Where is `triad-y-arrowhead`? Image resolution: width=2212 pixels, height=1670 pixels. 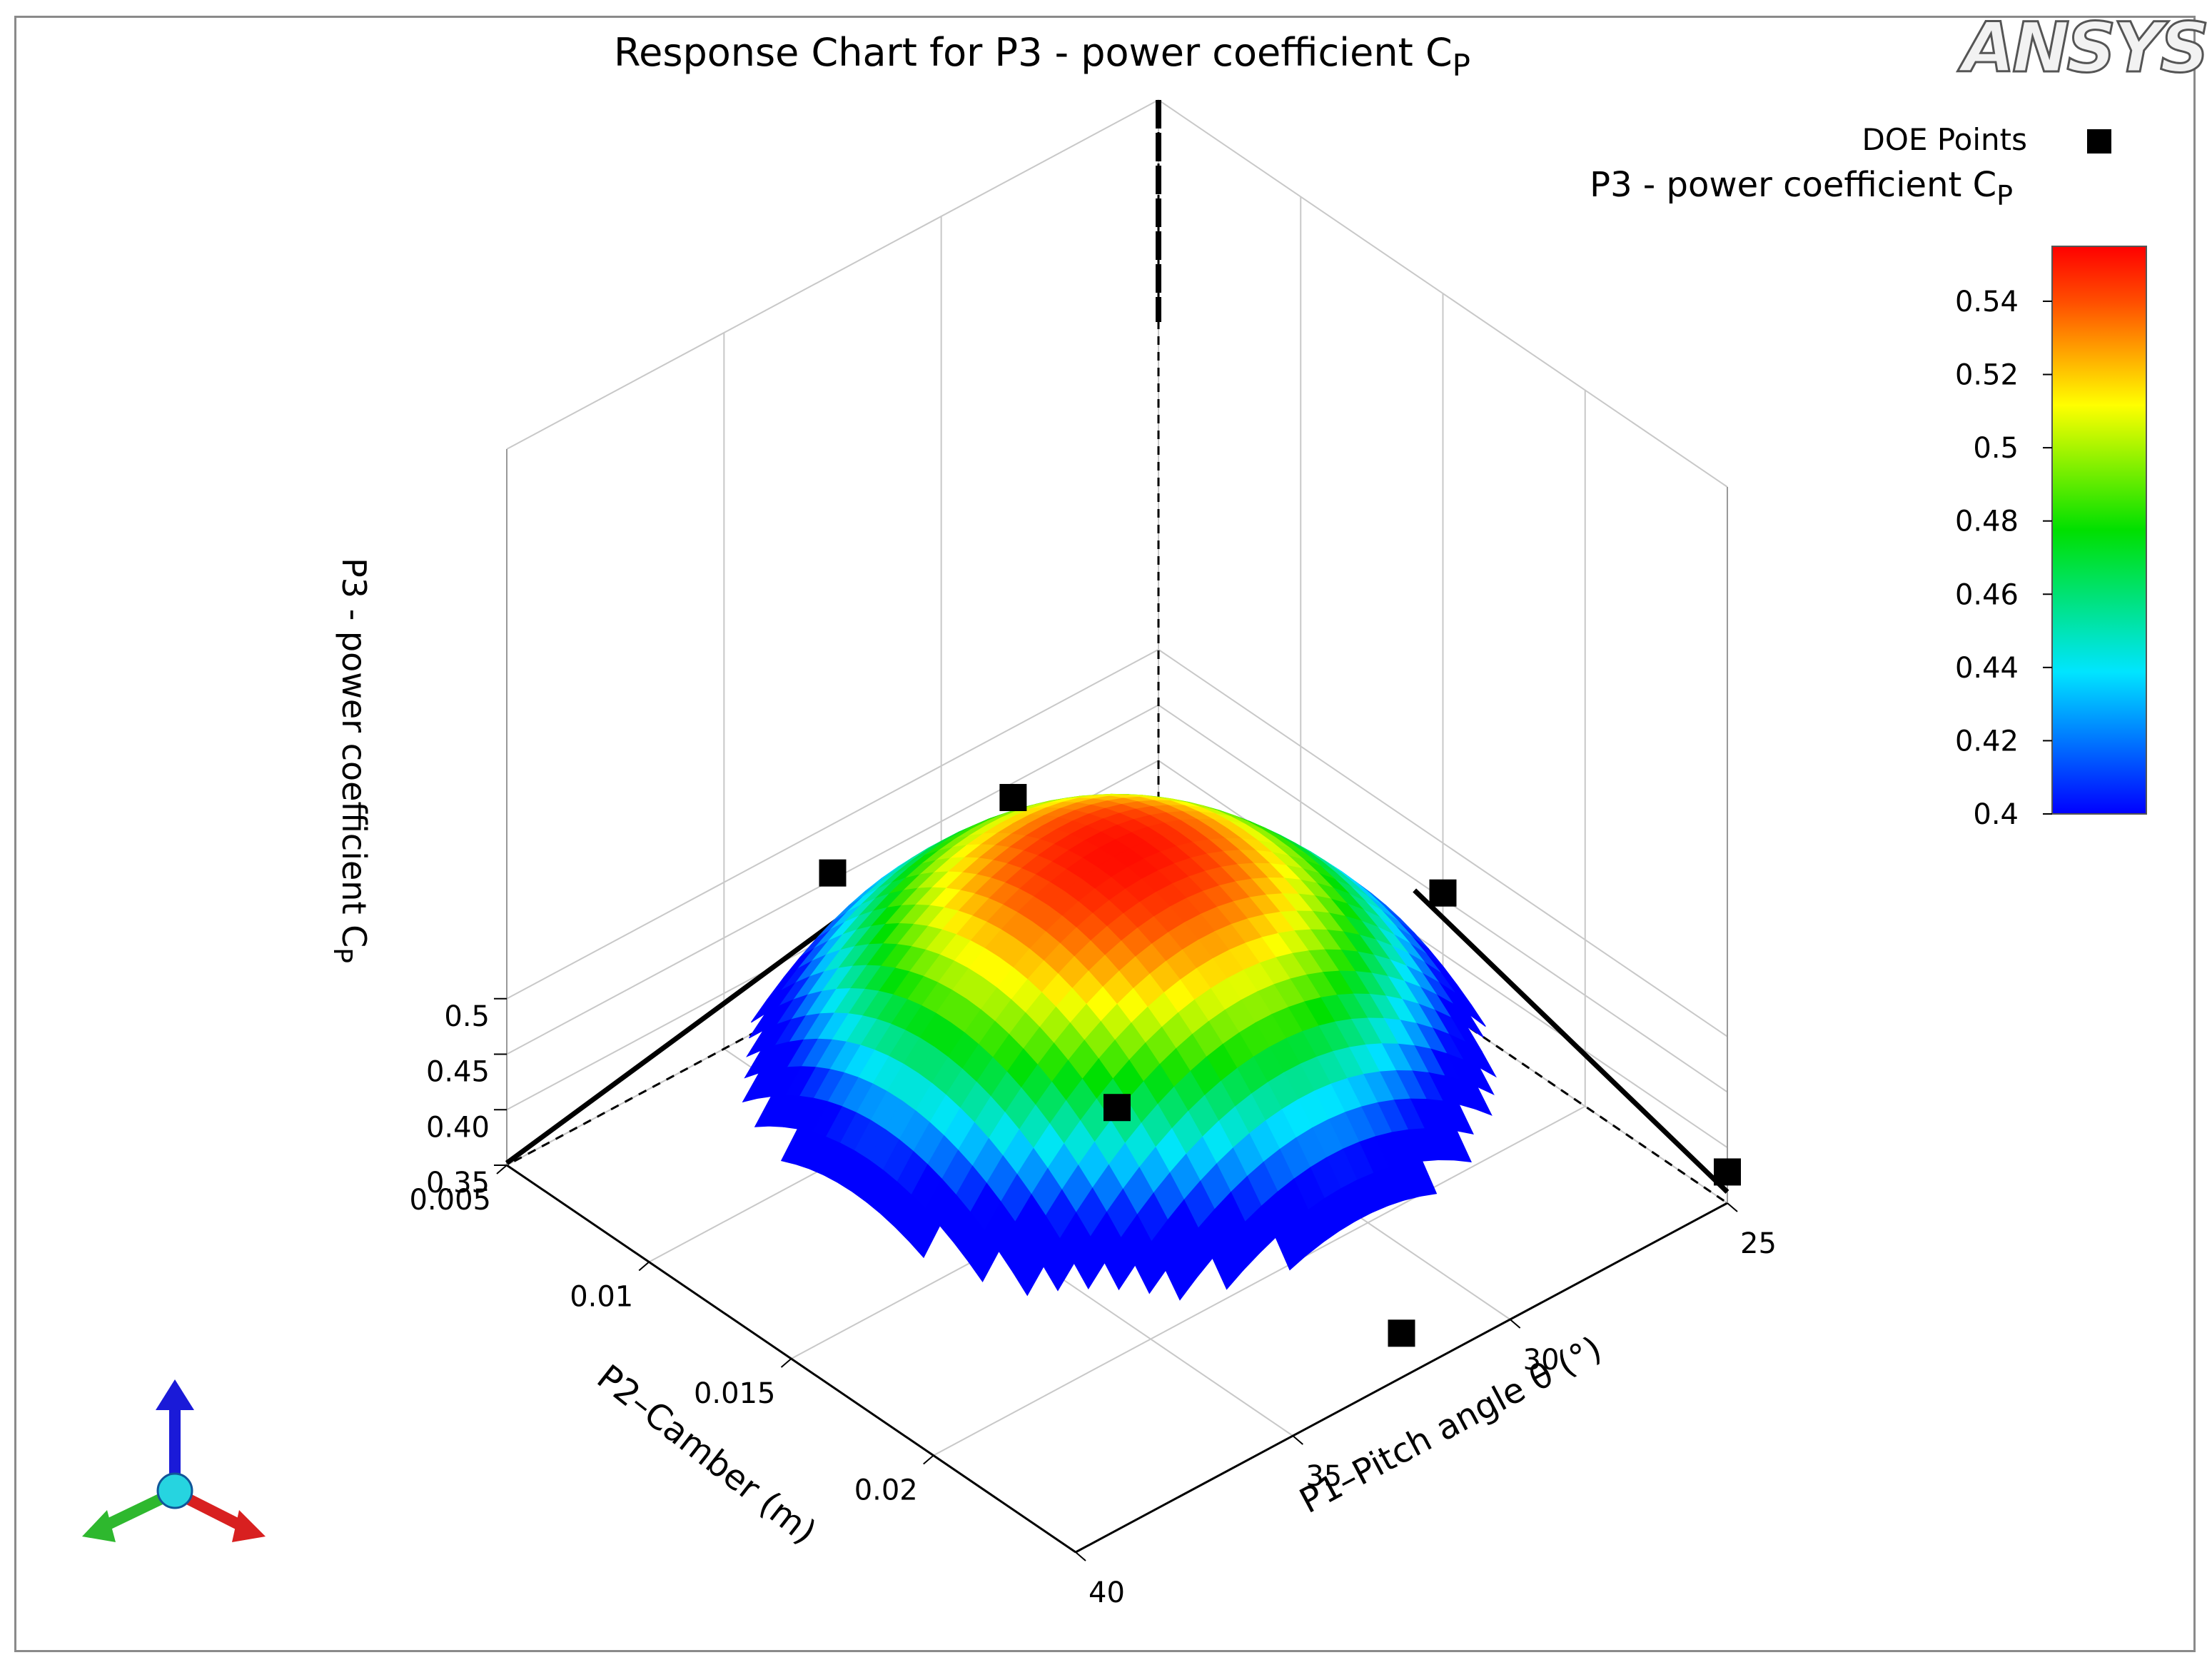 triad-y-arrowhead is located at coordinates (99, 1526).